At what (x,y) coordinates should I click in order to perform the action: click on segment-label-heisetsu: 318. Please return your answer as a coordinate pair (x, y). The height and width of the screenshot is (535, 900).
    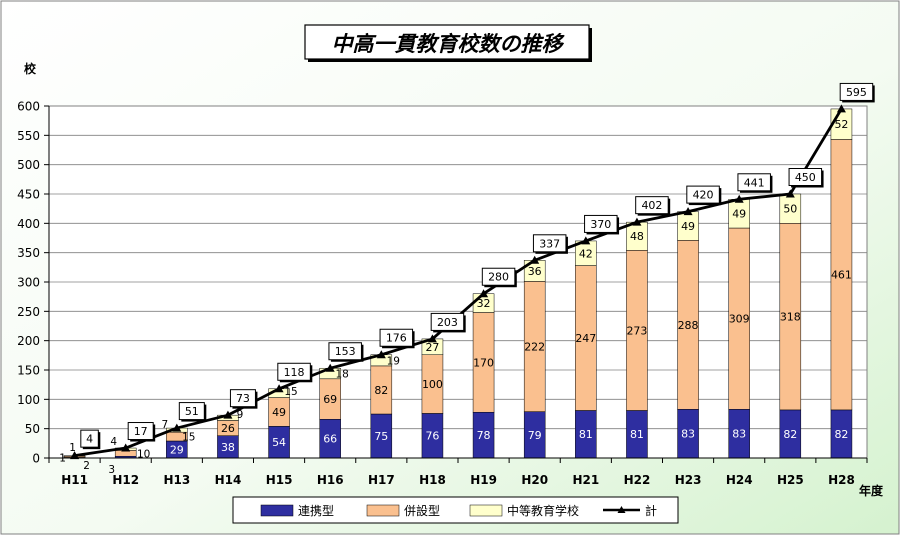
    Looking at the image, I should click on (790, 317).